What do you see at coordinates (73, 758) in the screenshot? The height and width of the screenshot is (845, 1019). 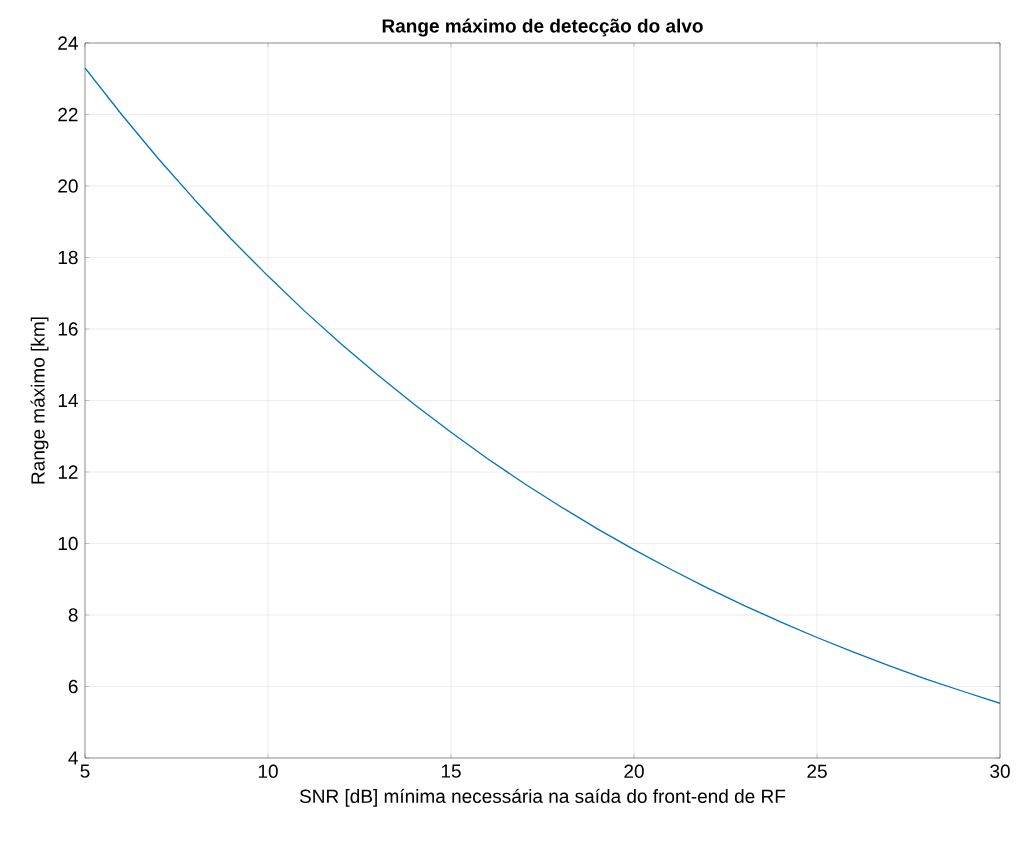 I see `y-tick-label: 4` at bounding box center [73, 758].